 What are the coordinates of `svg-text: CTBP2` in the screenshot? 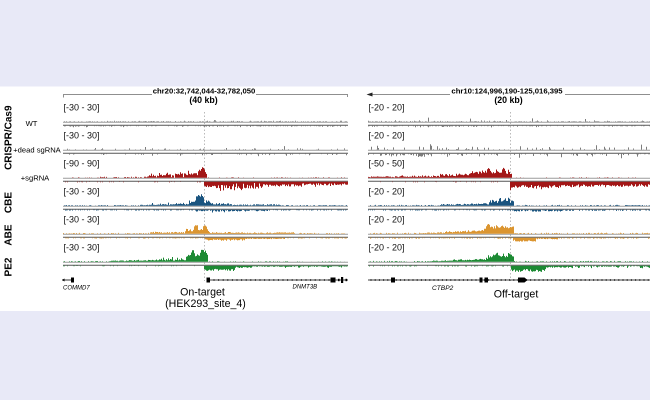 It's located at (443, 288).